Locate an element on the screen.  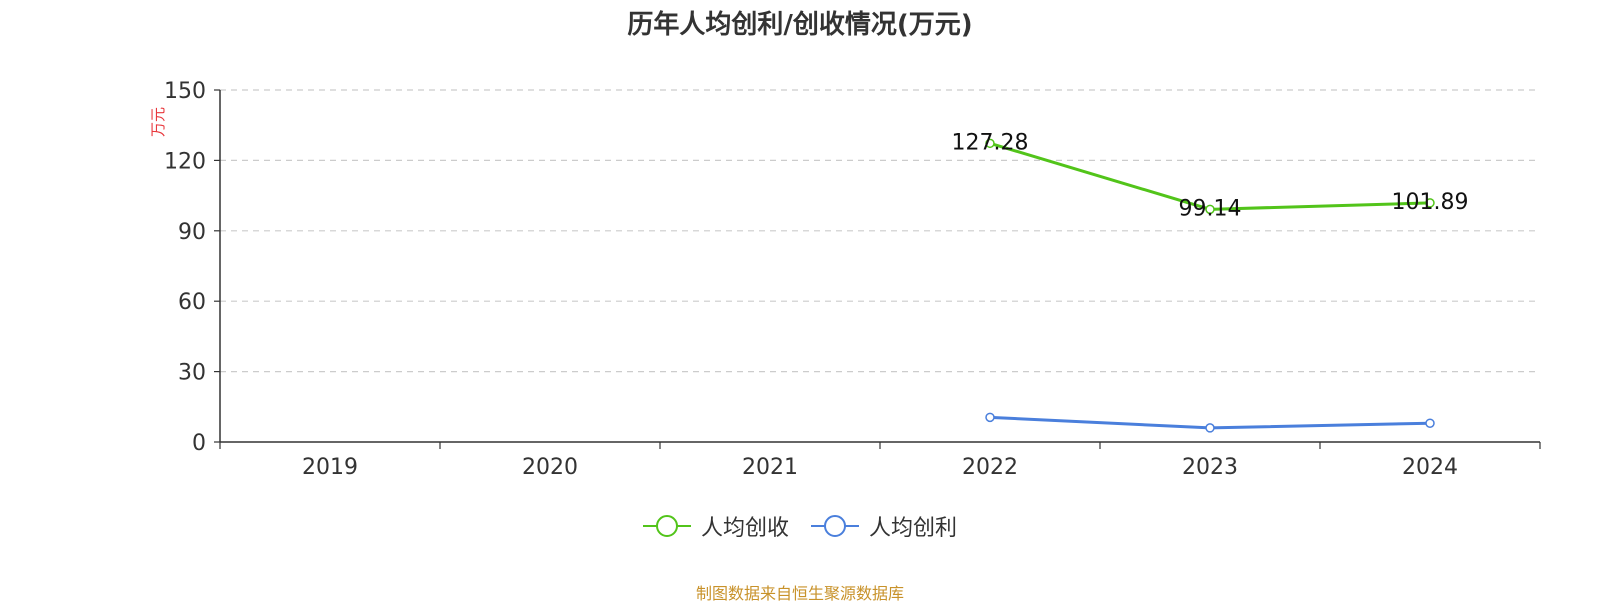
legend-item-revenue: 人均创收 is located at coordinates (715, 526).